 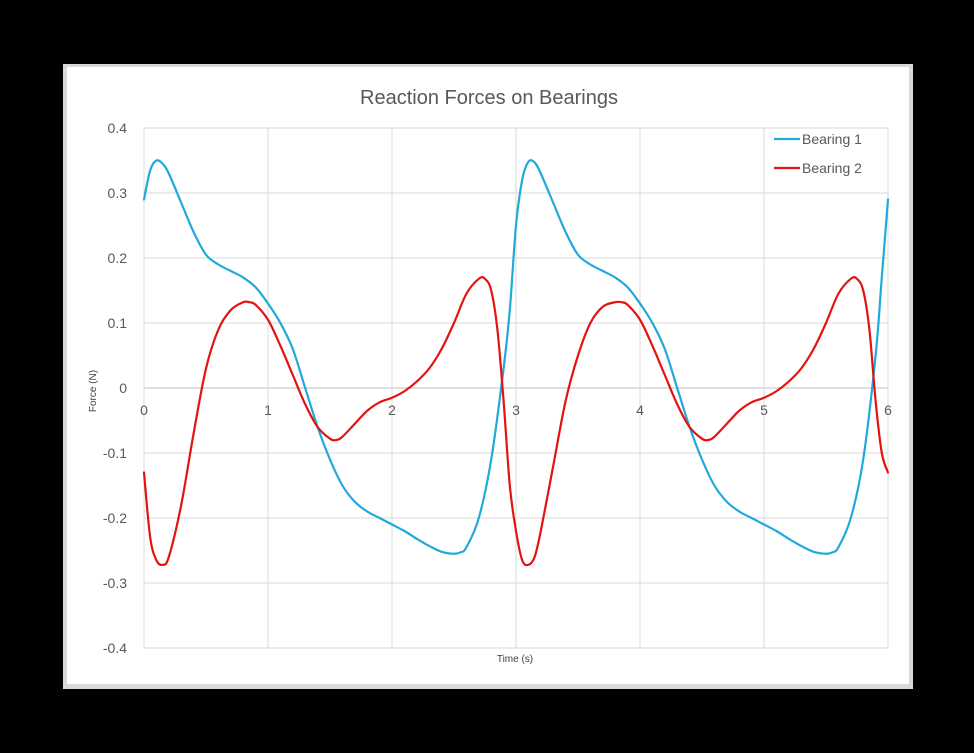 I want to click on x-tick-label: 3, so click(x=516, y=410).